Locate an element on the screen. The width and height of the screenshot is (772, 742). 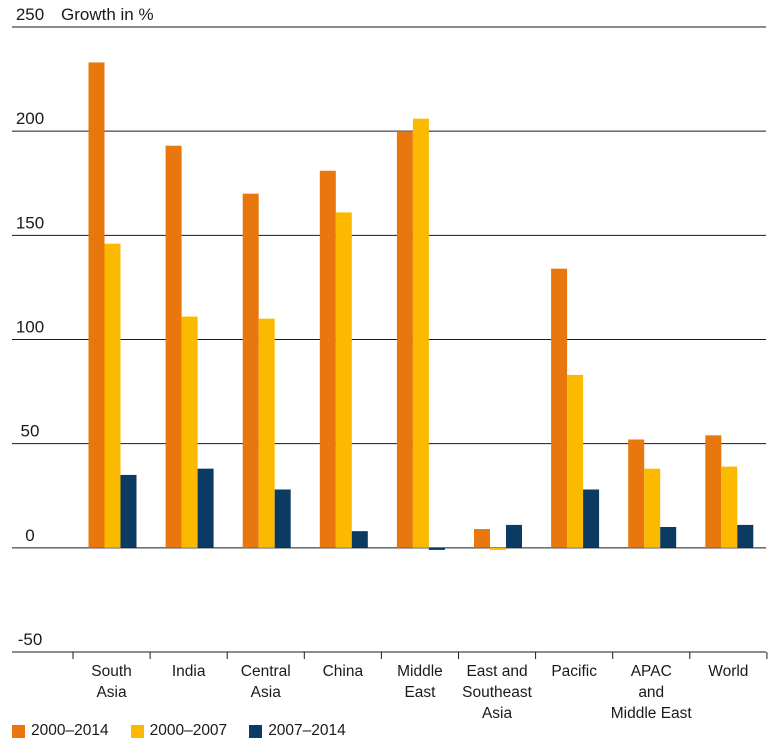
y-tick-label: -50 is located at coordinates (30, 639).